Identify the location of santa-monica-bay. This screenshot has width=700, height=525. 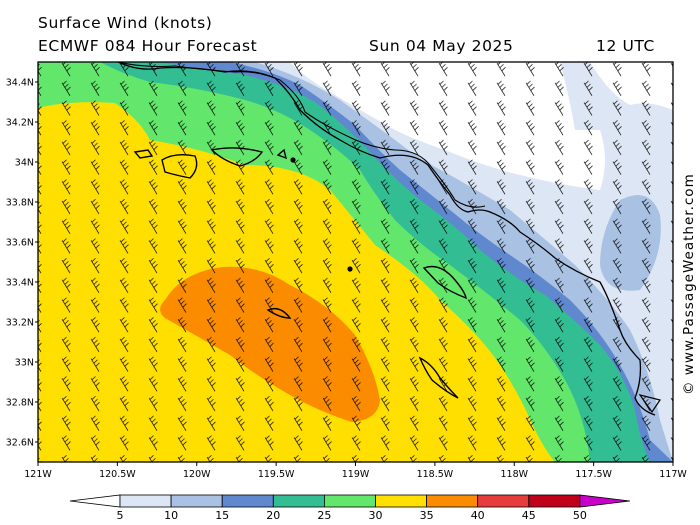
(440, 178).